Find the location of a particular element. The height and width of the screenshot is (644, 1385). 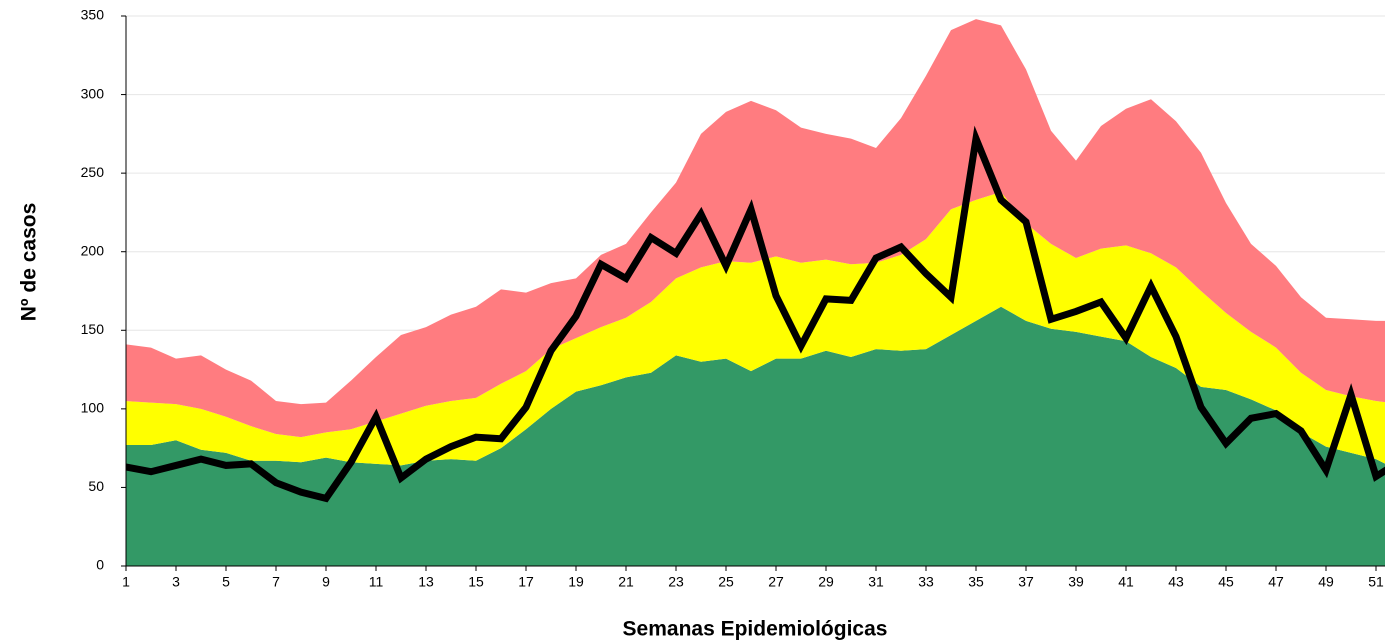

x-tick-label: 5 is located at coordinates (226, 582).